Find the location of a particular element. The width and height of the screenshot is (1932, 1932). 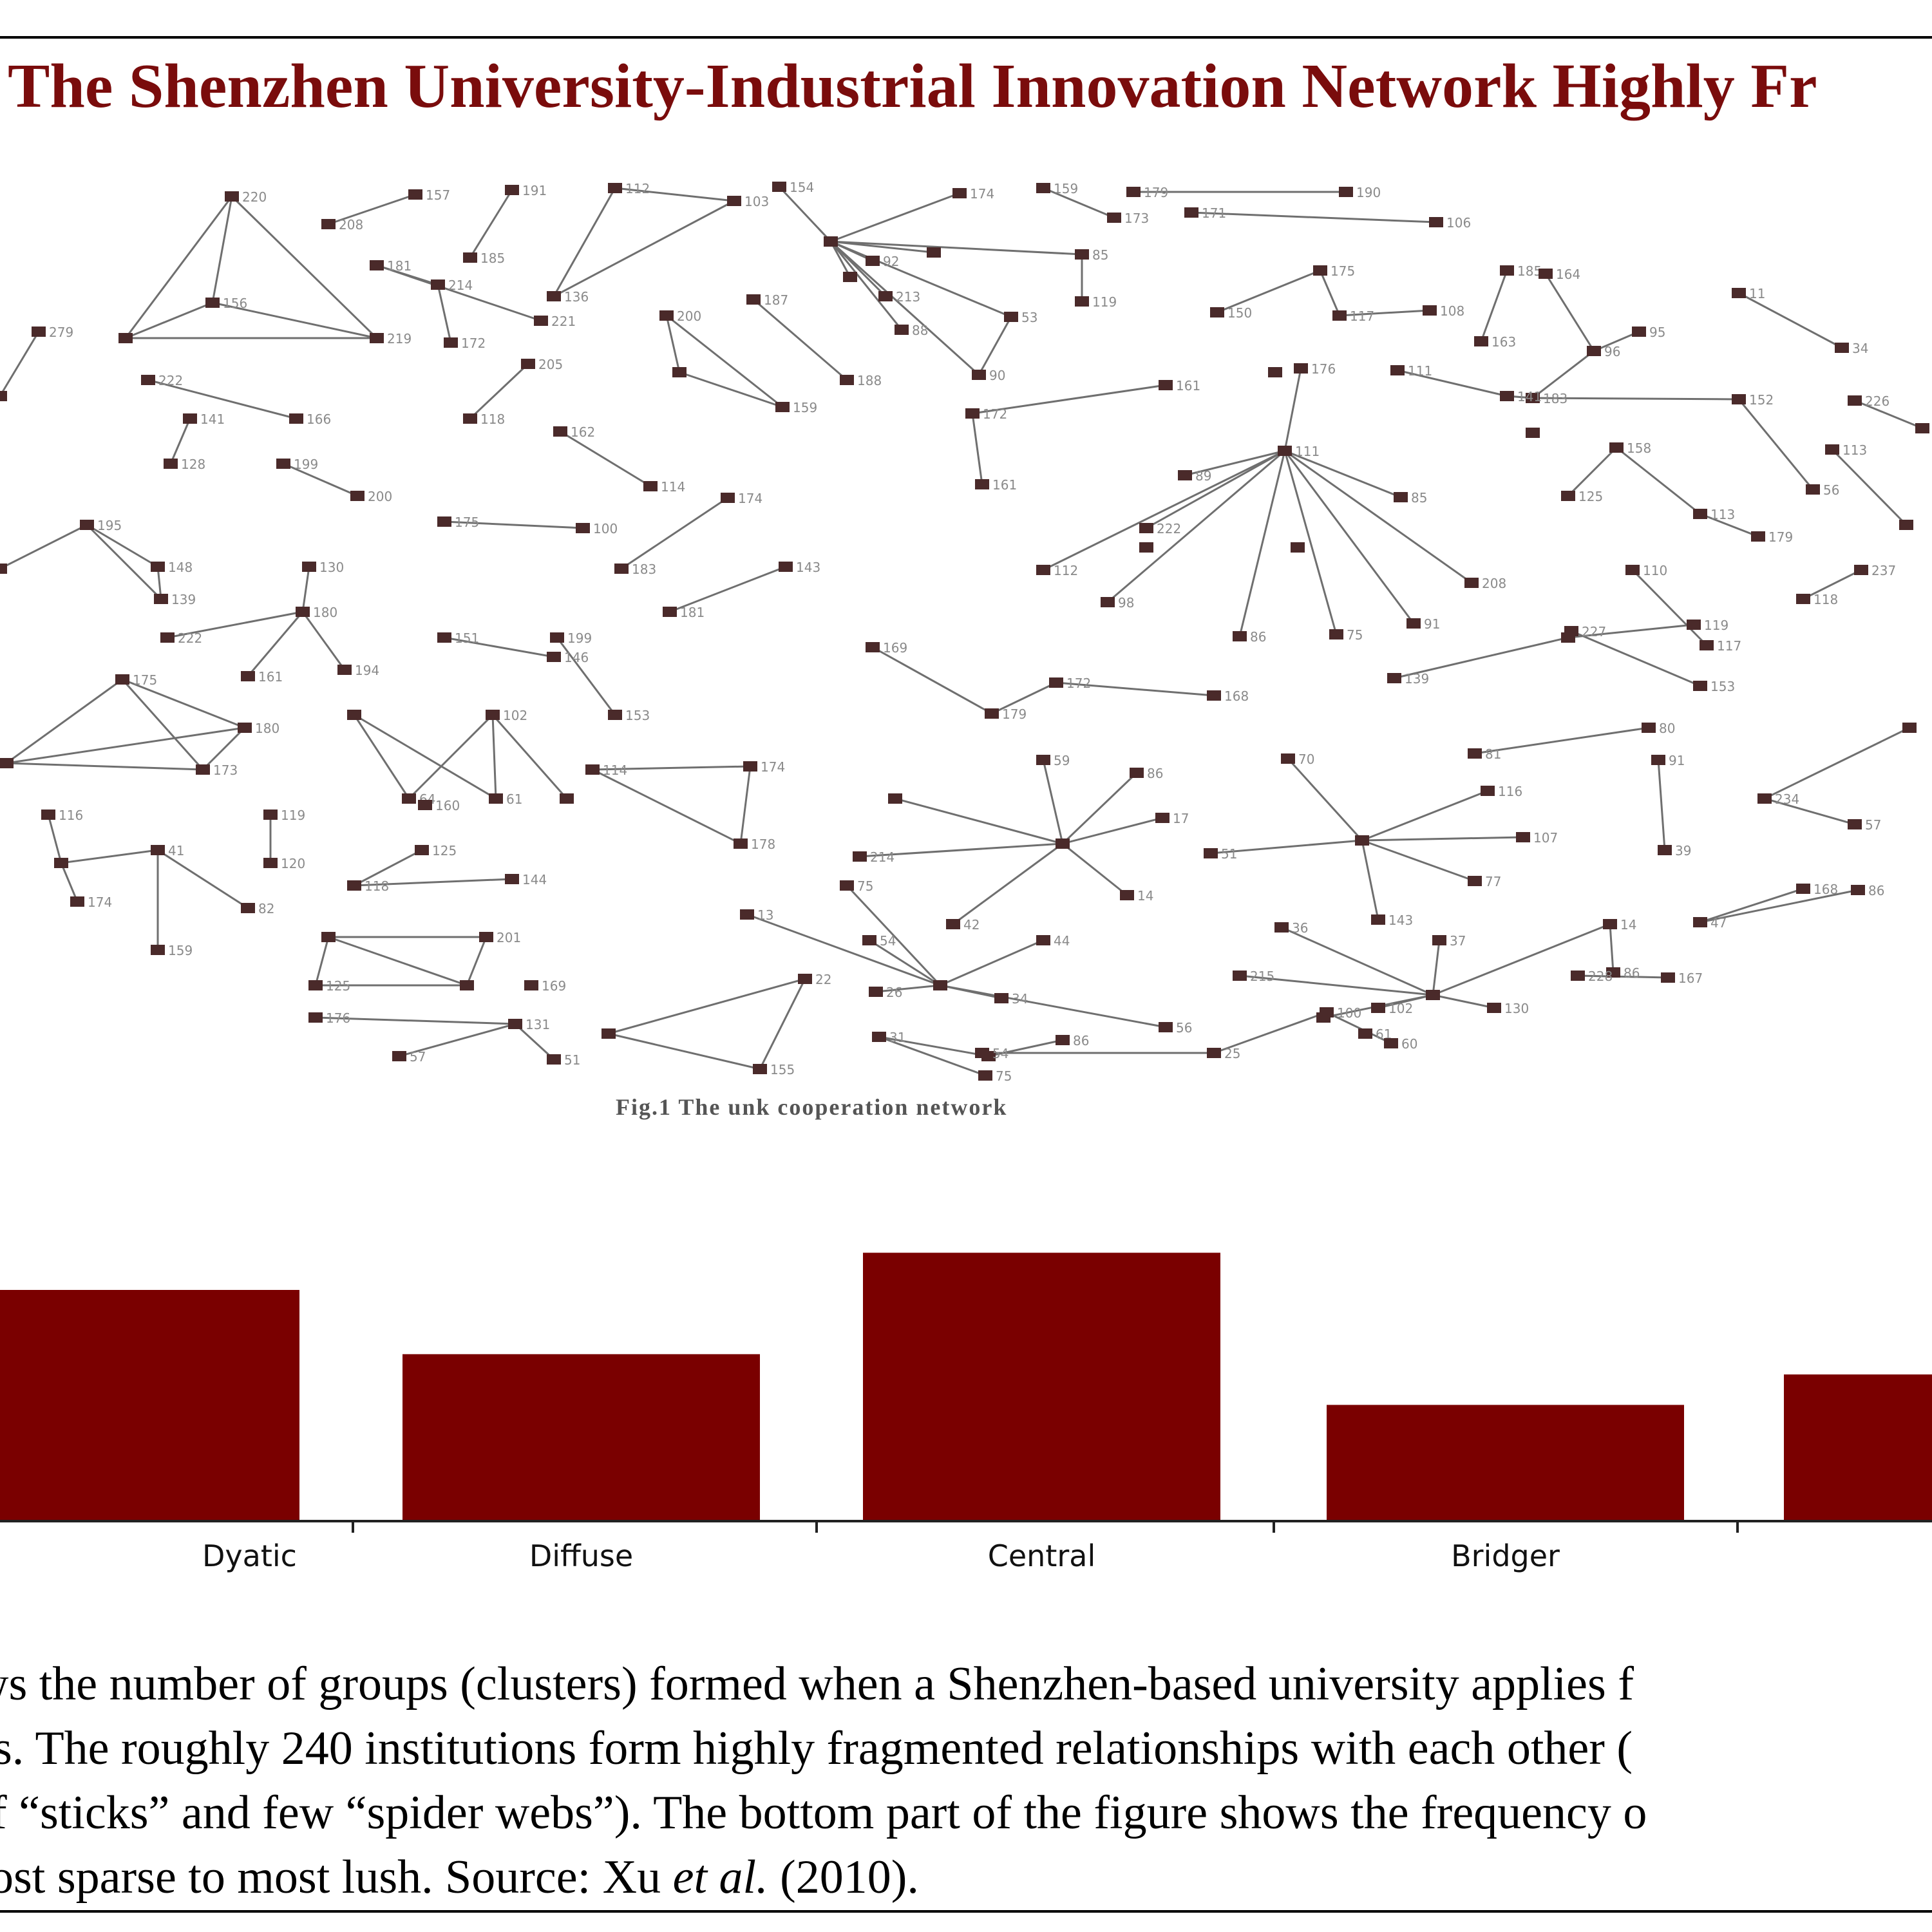

node-label: 187 is located at coordinates (776, 300).